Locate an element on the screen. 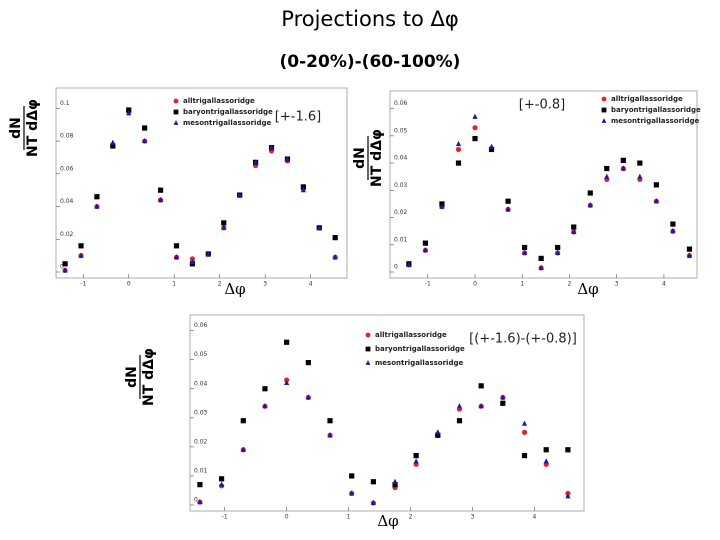 This screenshot has width=720, height=540. x-tick-label: 1 is located at coordinates (174, 284).